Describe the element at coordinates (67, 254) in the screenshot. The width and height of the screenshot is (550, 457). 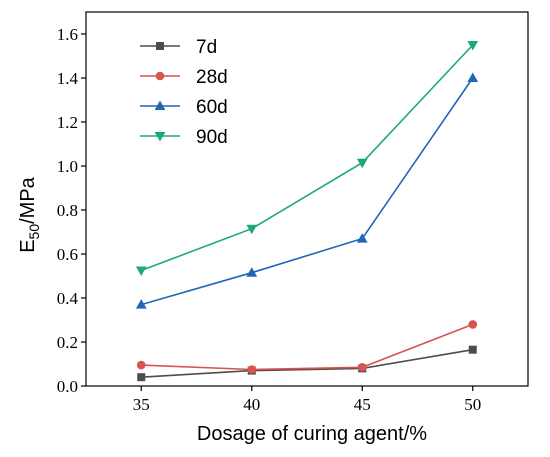
I see `y-tick-label: 0.6` at that location.